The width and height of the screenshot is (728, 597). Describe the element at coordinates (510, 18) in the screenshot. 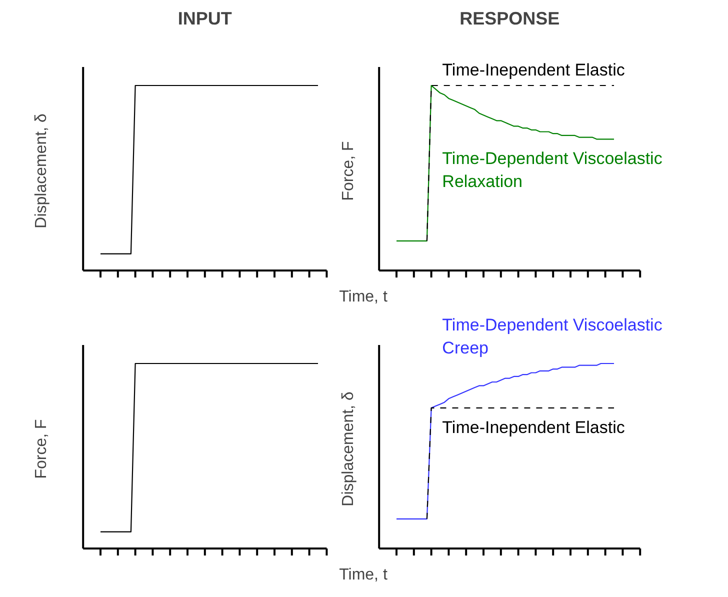

I see `chart-title: RESPONSE` at that location.